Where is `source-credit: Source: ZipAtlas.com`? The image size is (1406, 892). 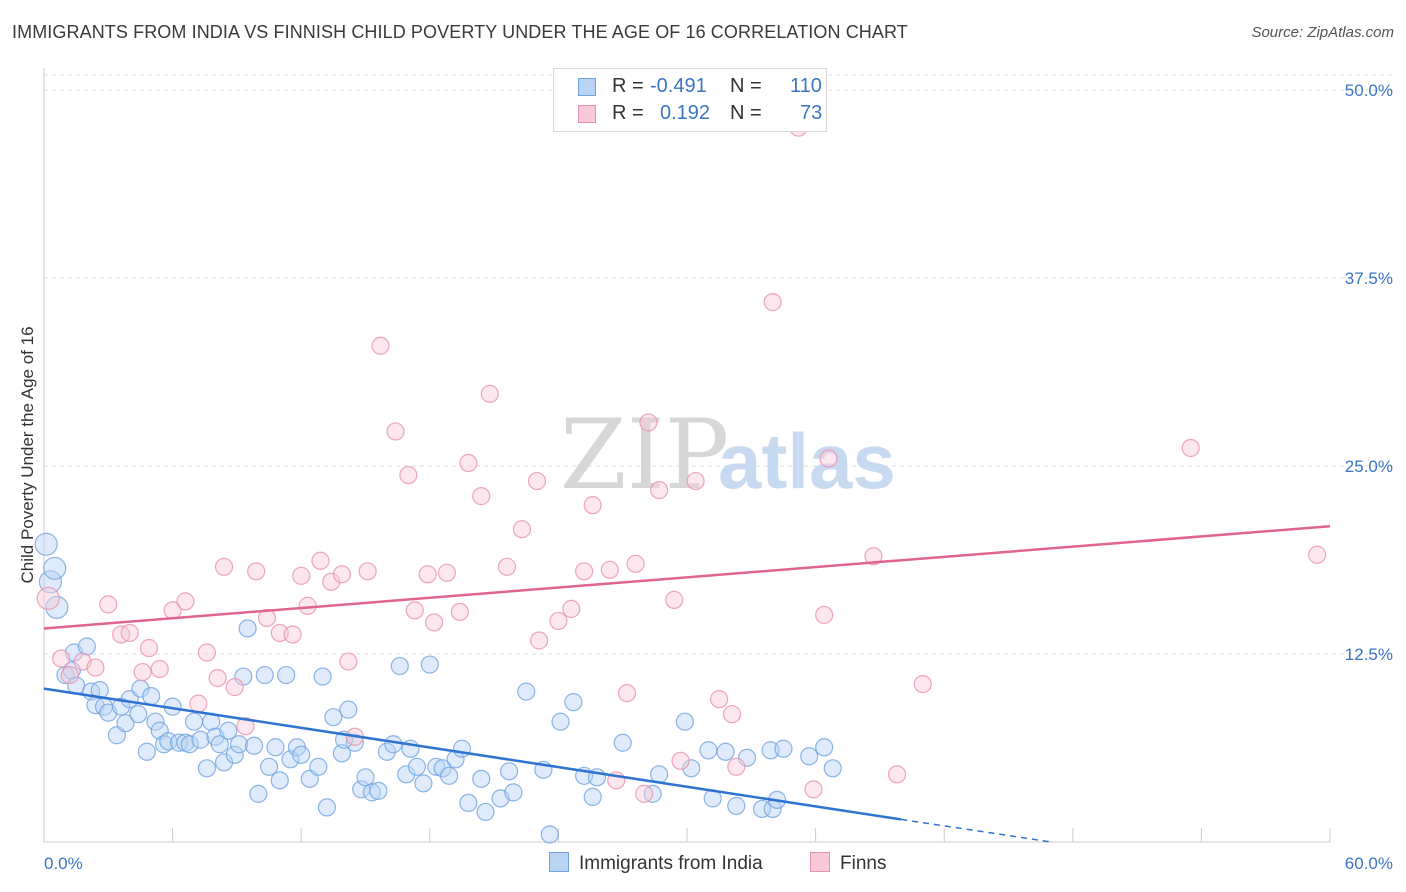
source-credit: Source: ZipAtlas.com is located at coordinates (1322, 32).